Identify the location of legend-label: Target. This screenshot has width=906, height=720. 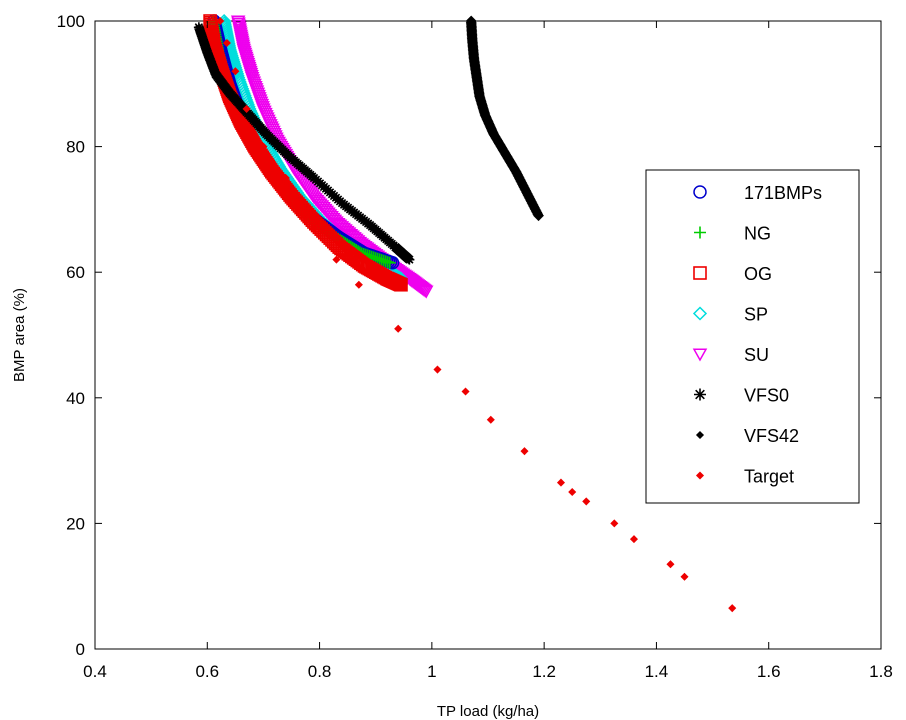
(769, 477).